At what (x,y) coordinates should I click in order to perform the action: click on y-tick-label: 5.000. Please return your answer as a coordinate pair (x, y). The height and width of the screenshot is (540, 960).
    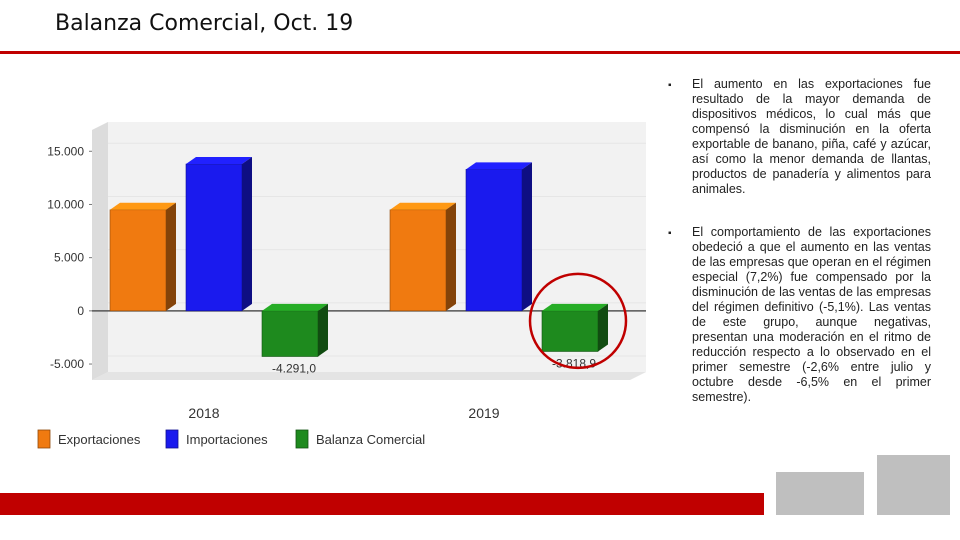
    Looking at the image, I should click on (69, 258).